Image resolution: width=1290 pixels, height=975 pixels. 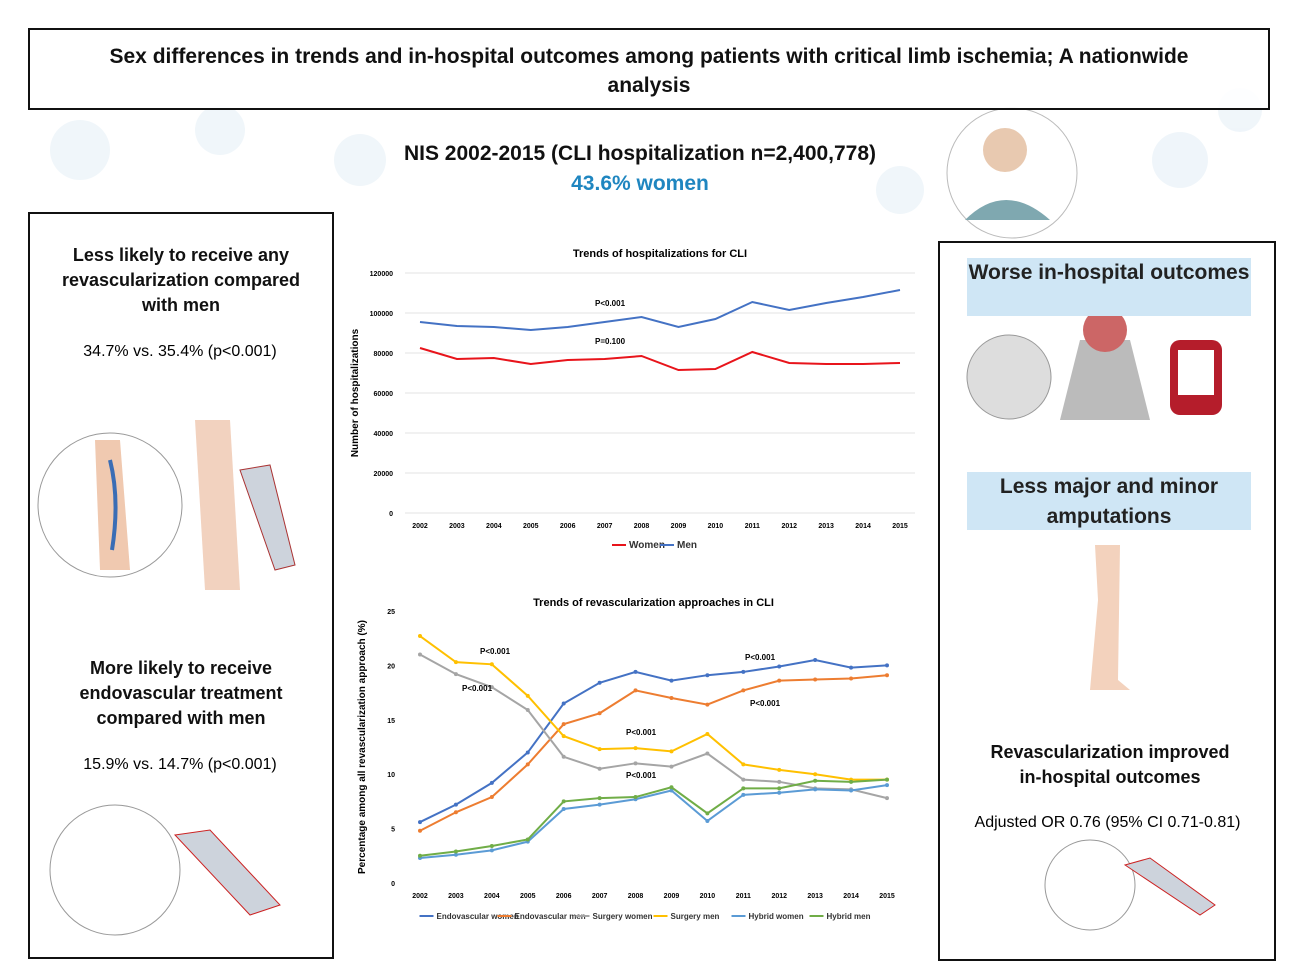 I want to click on y-tick-label: 20000, so click(x=384, y=474).